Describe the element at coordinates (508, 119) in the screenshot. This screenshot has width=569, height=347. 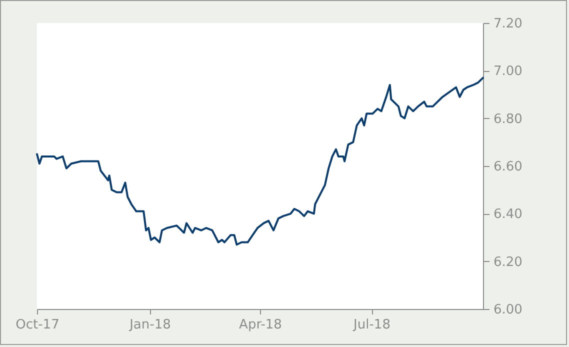
I see `y-tick-label: 6.80` at that location.